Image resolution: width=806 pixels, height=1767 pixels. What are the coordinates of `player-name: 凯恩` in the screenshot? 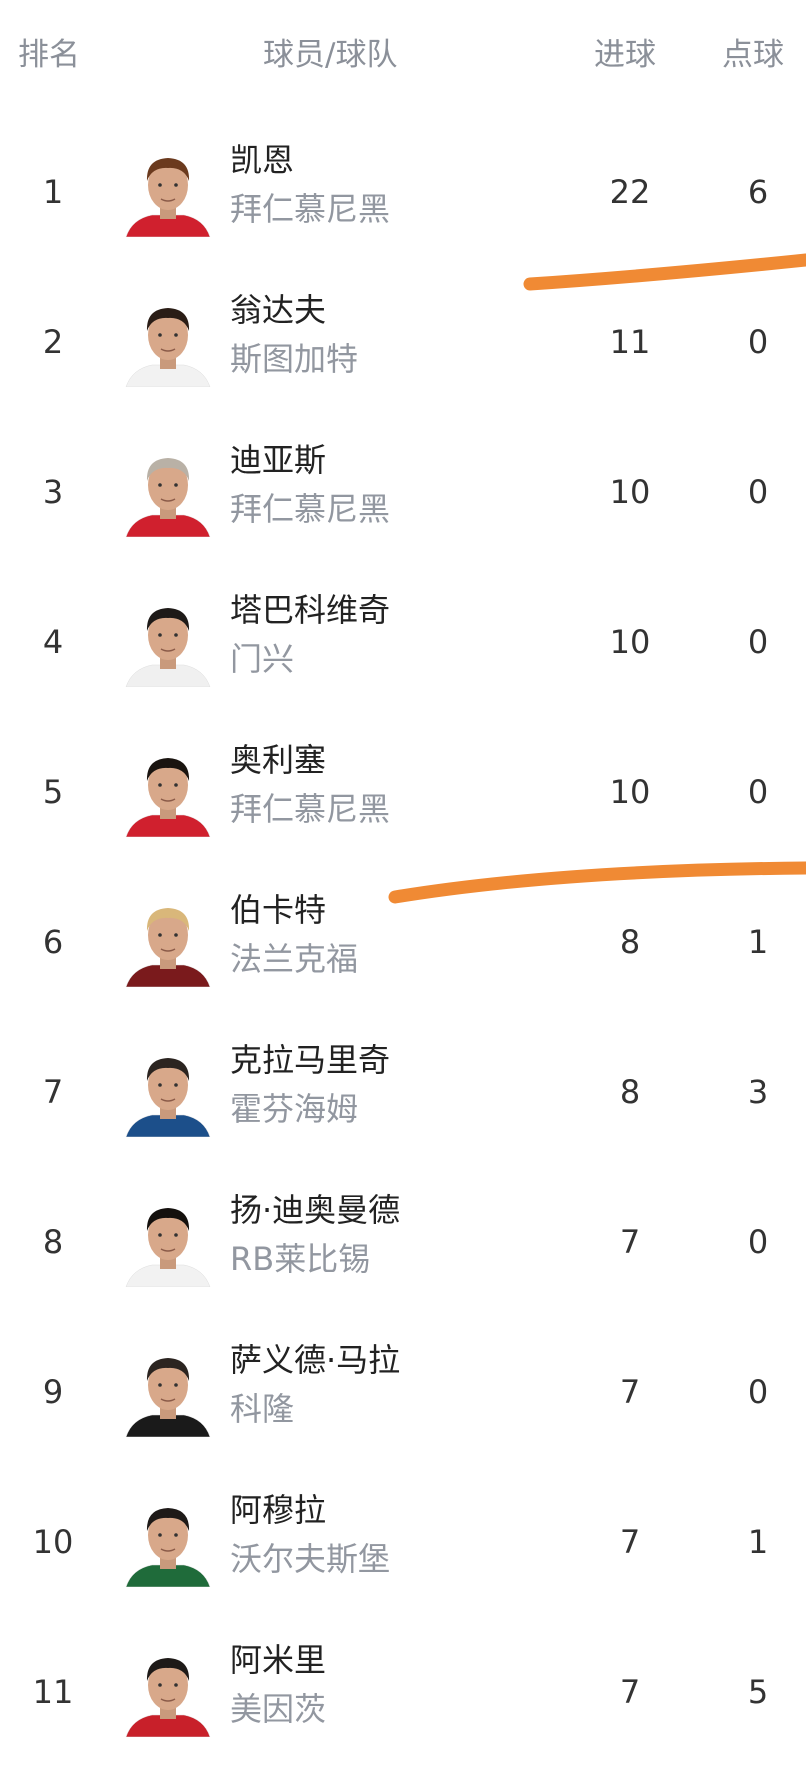 It's located at (262, 160).